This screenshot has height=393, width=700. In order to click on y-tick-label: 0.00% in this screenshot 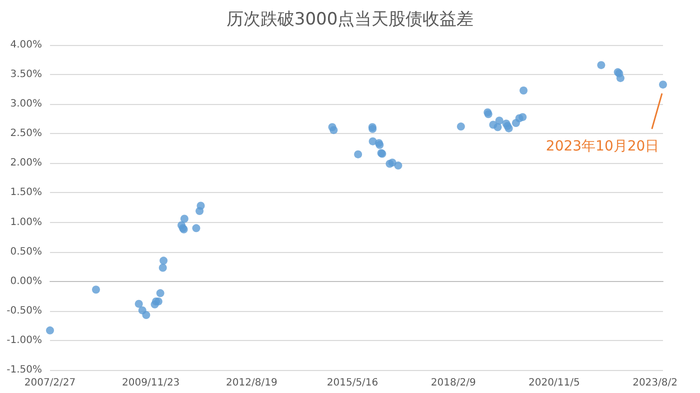, I will do `click(26, 281)`.